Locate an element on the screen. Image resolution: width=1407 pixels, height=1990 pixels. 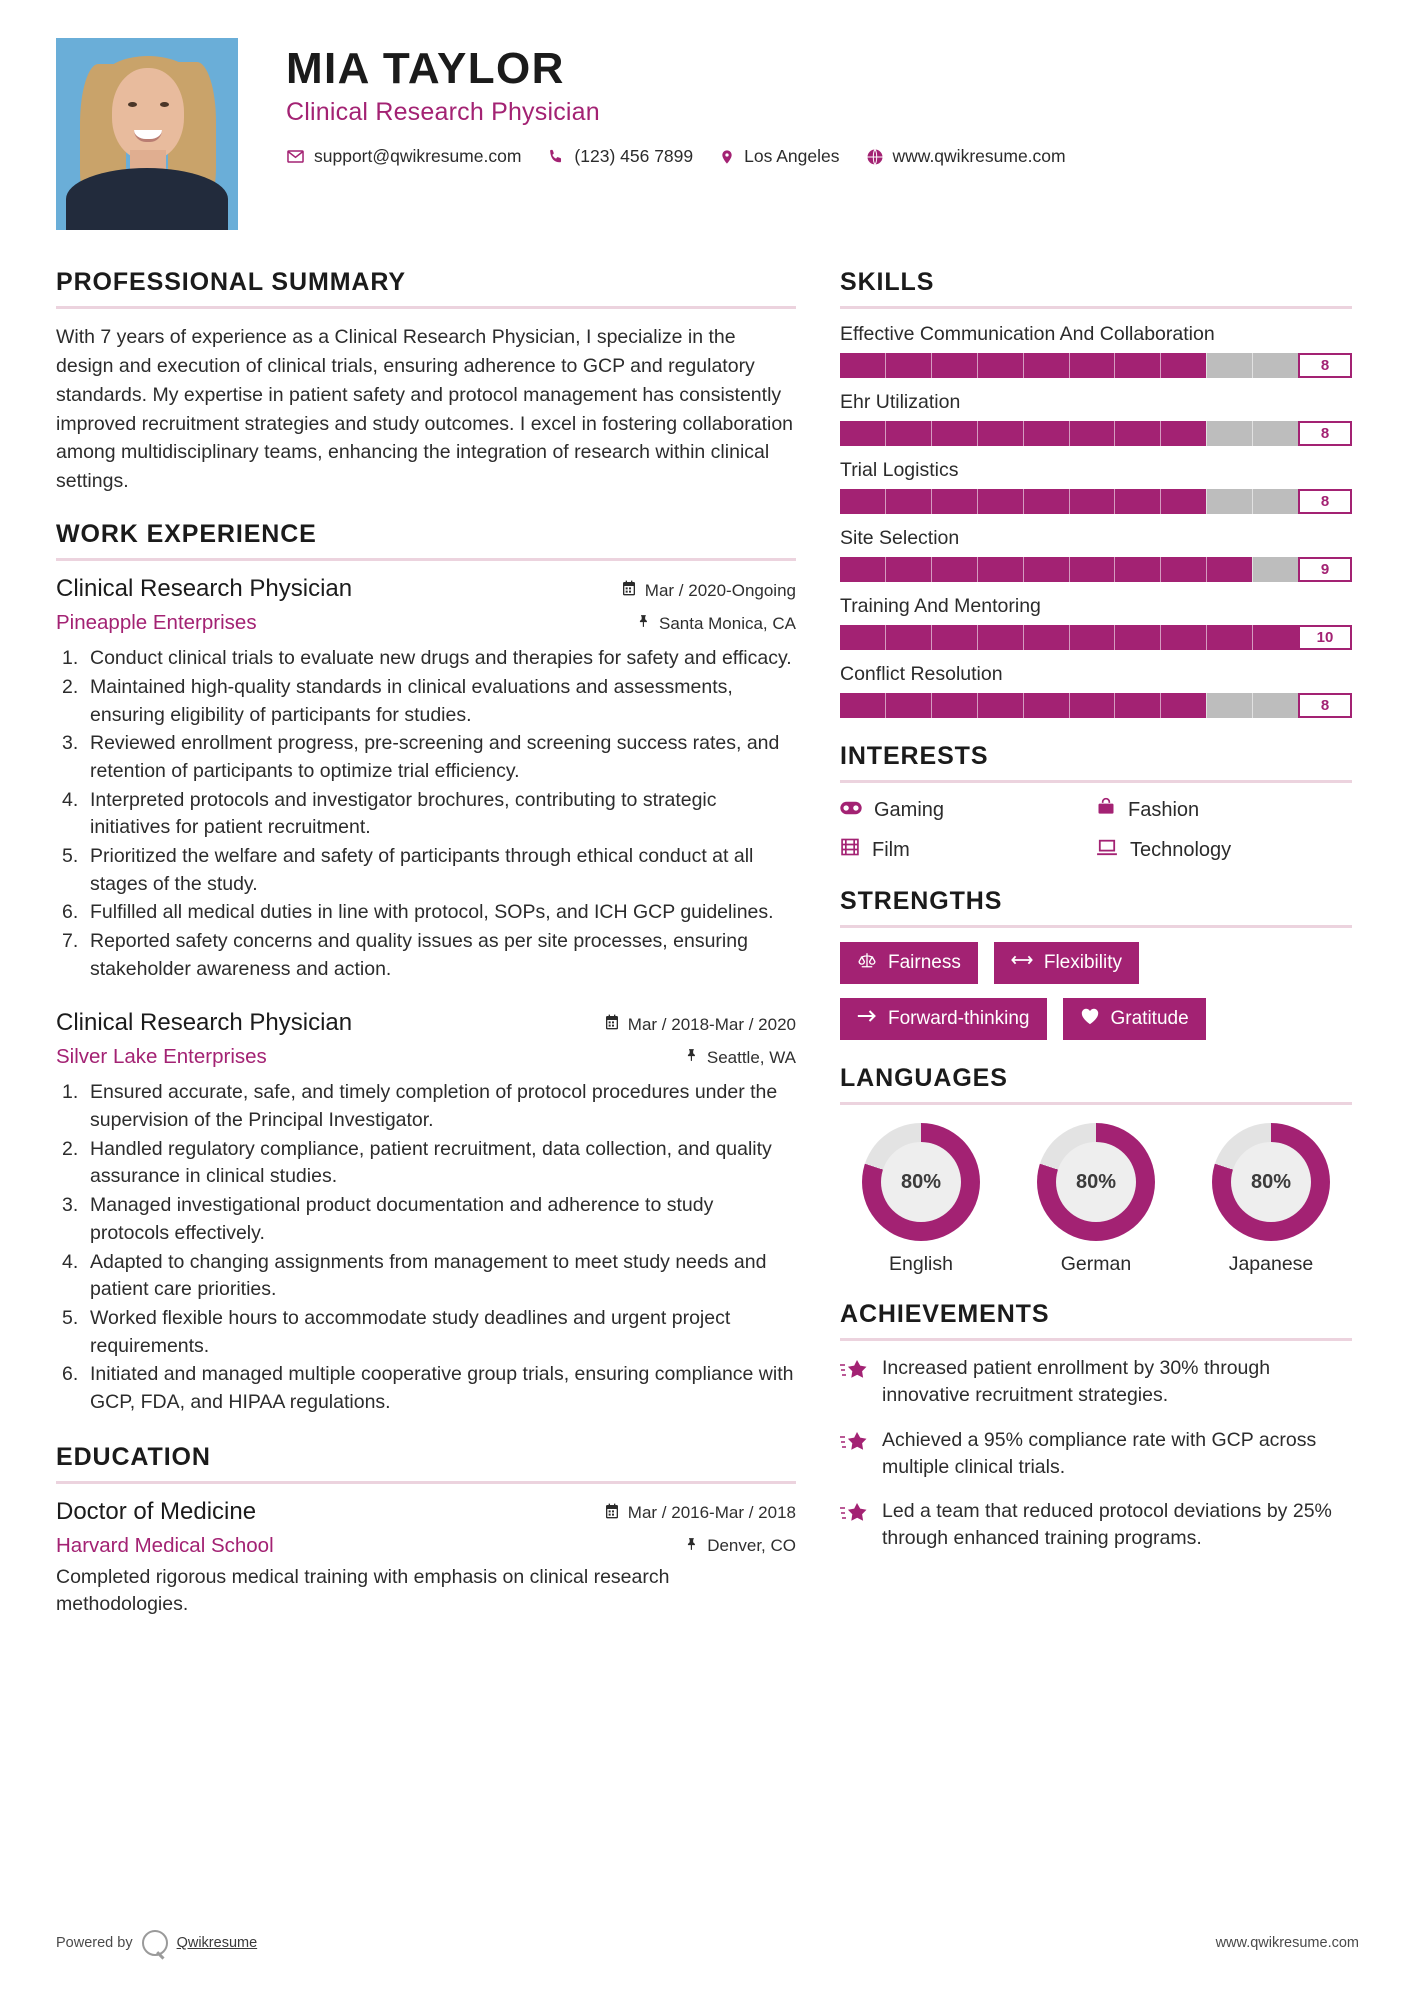
contact-location: Los Angeles is located at coordinates (779, 156).